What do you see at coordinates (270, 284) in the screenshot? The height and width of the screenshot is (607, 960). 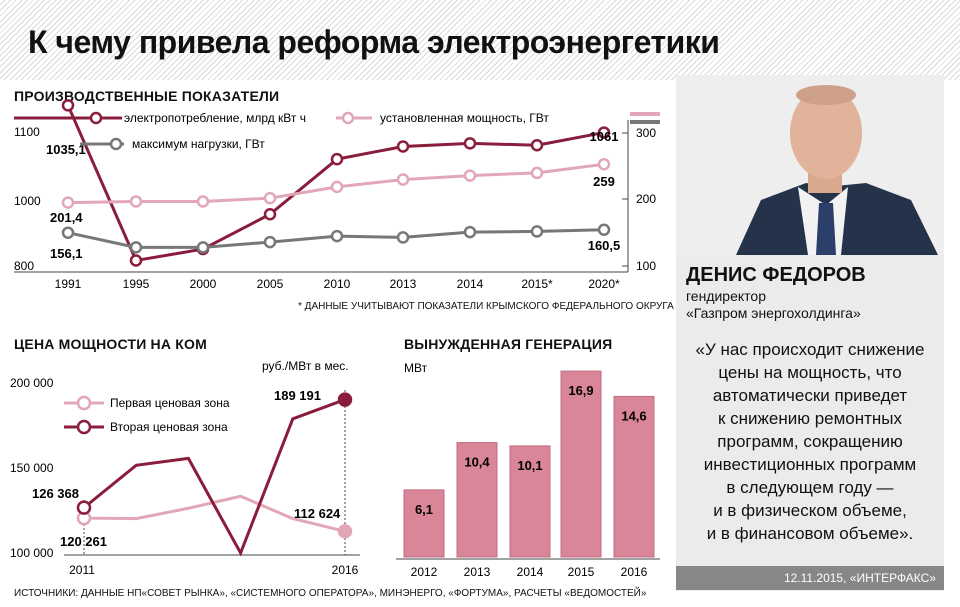 I see `x-tick-label: 2005` at bounding box center [270, 284].